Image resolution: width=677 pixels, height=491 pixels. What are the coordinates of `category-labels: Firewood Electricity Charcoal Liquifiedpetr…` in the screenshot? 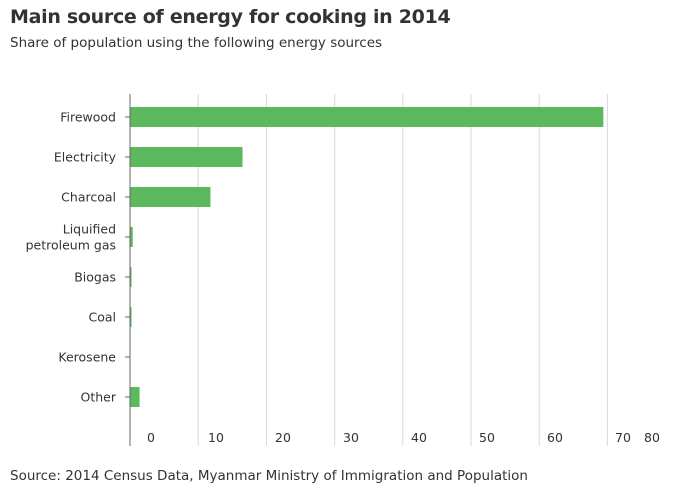 It's located at (71, 257).